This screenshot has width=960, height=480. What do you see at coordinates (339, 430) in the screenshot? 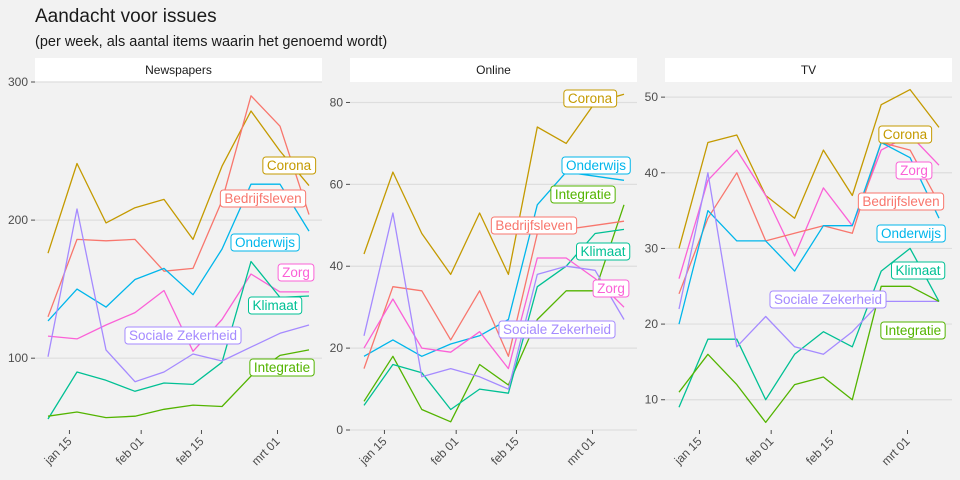
I see `y-tick-label: 0` at bounding box center [339, 430].